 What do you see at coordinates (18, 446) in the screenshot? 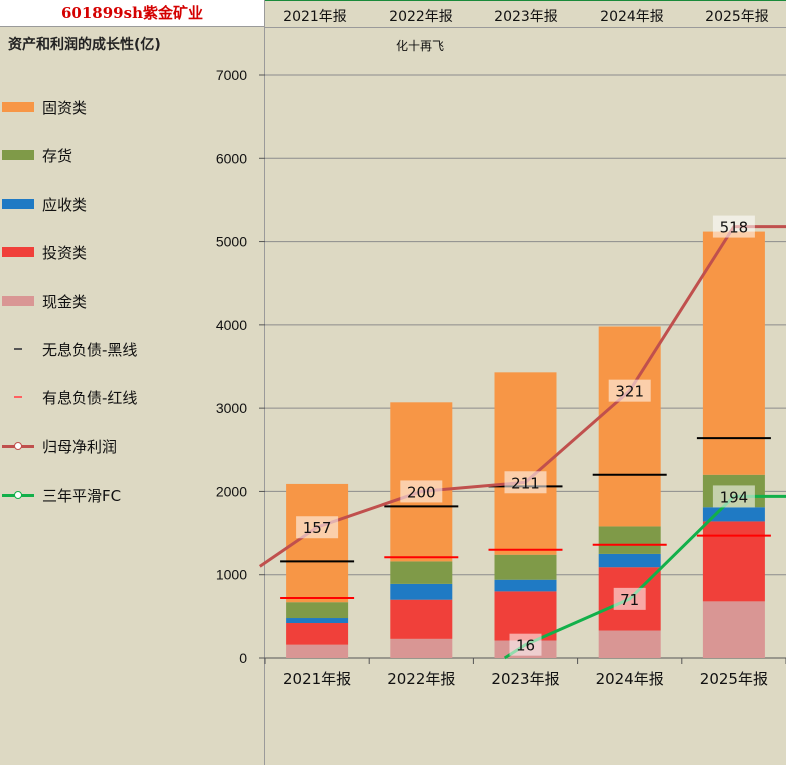
I see `legend-line-net-profit` at bounding box center [18, 446].